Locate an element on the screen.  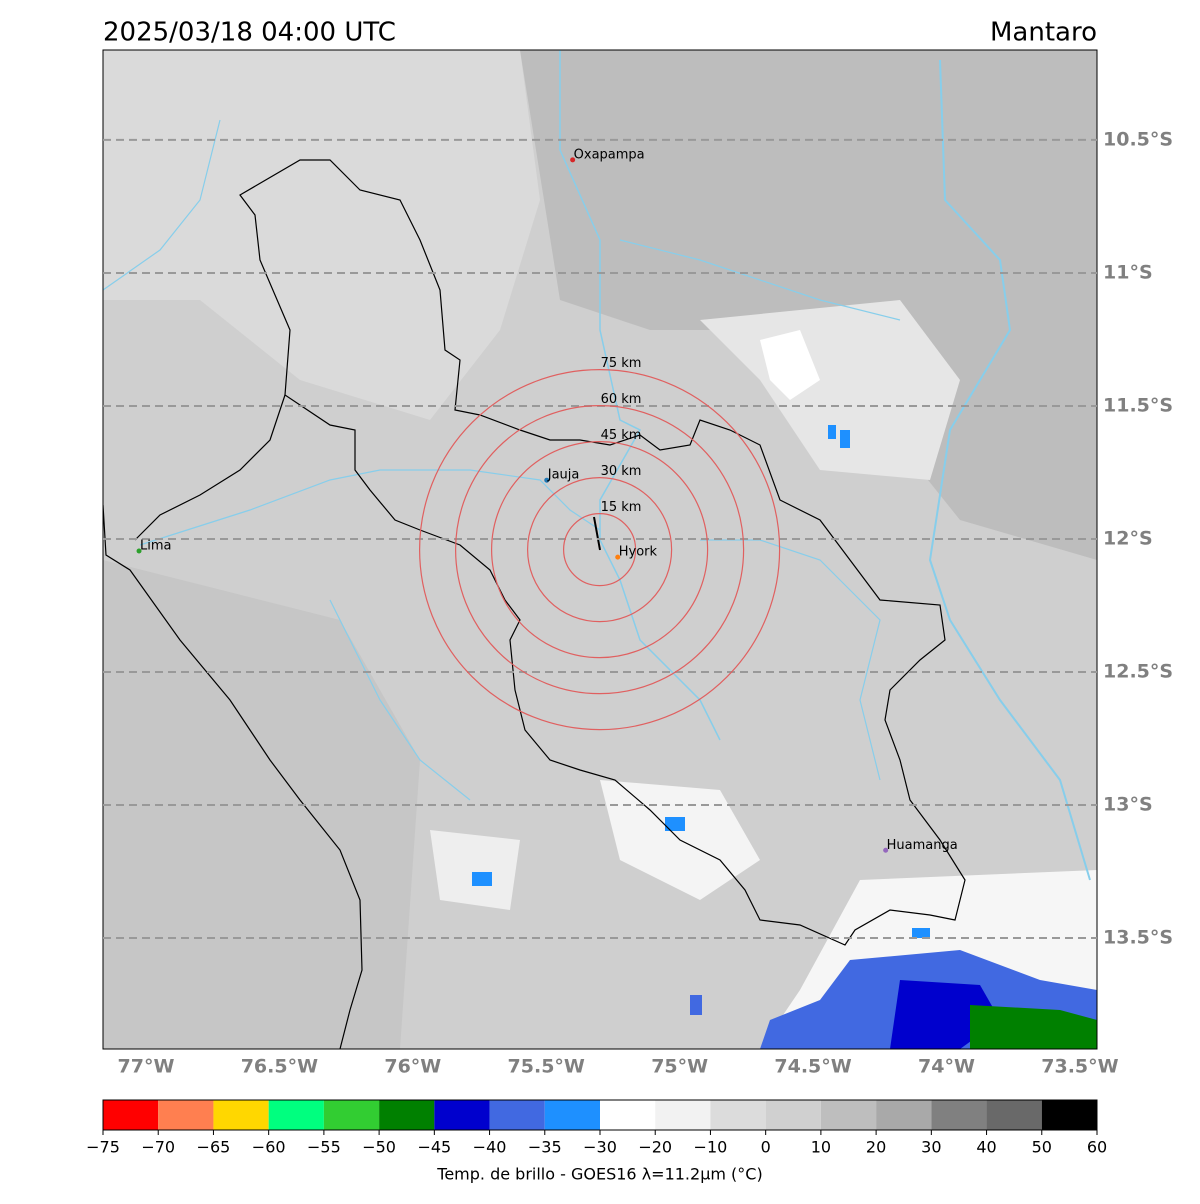
place-label: Oxapampa is located at coordinates (609, 154).